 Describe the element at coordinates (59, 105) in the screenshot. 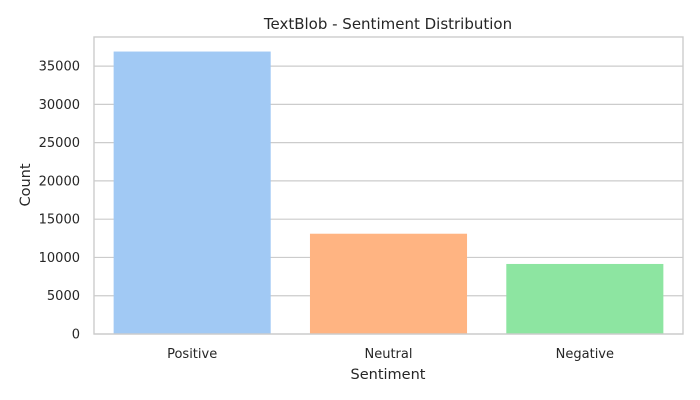

I see `y-tick-label: 30000` at that location.